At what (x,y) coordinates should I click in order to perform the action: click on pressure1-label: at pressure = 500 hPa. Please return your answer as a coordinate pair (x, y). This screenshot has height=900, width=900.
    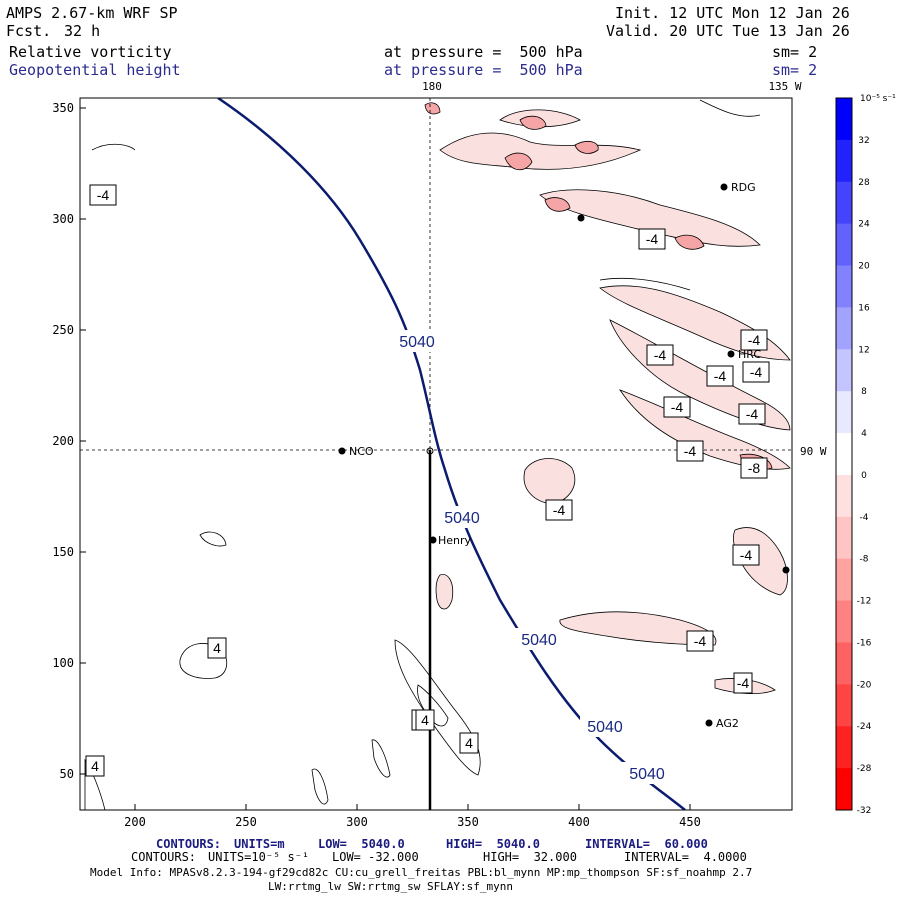
    Looking at the image, I should click on (483, 52).